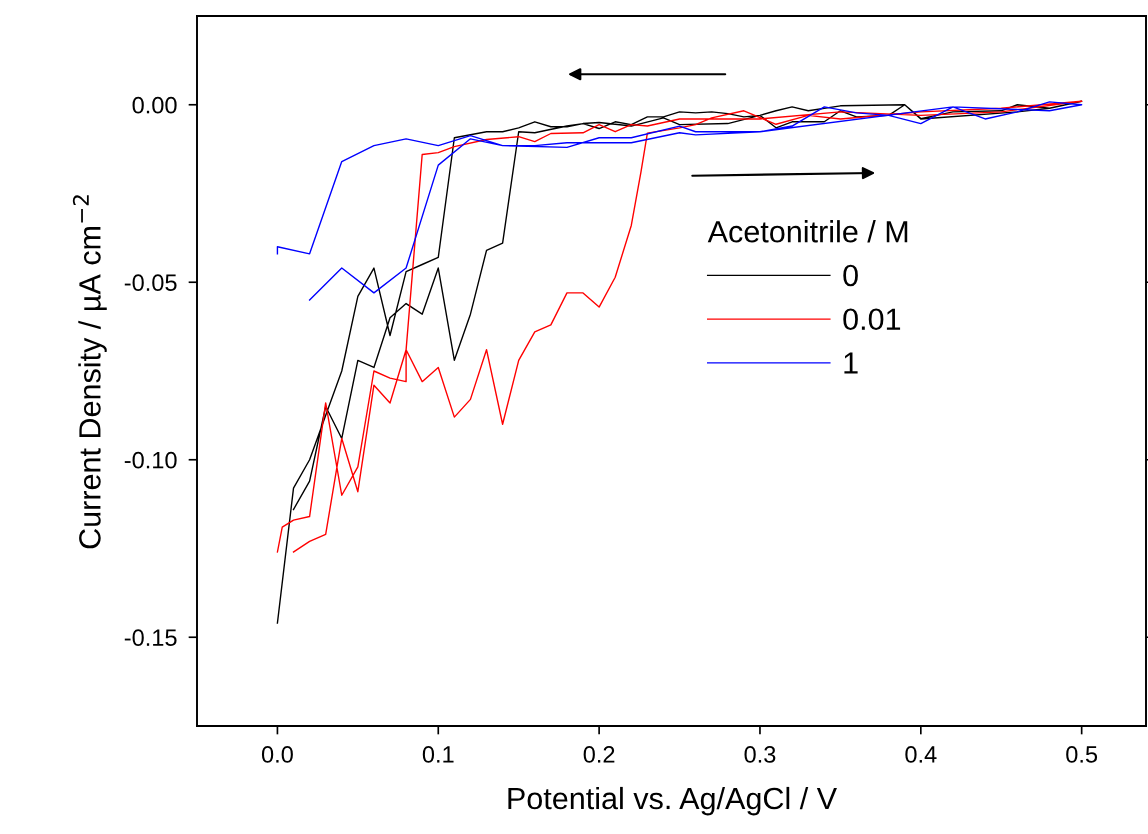  What do you see at coordinates (150, 460) in the screenshot?
I see `y-tick-label: -0.10` at bounding box center [150, 460].